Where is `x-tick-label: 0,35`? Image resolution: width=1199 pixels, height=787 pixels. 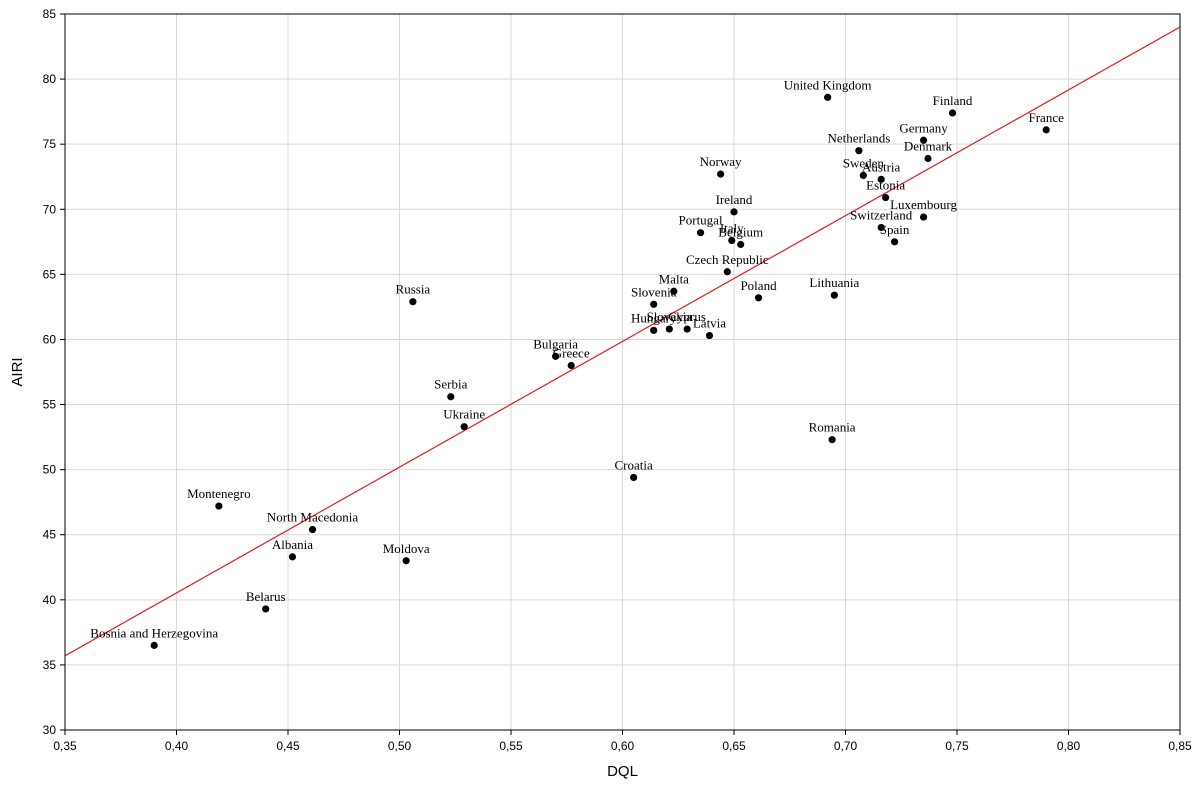 x-tick-label: 0,35 is located at coordinates (65, 746).